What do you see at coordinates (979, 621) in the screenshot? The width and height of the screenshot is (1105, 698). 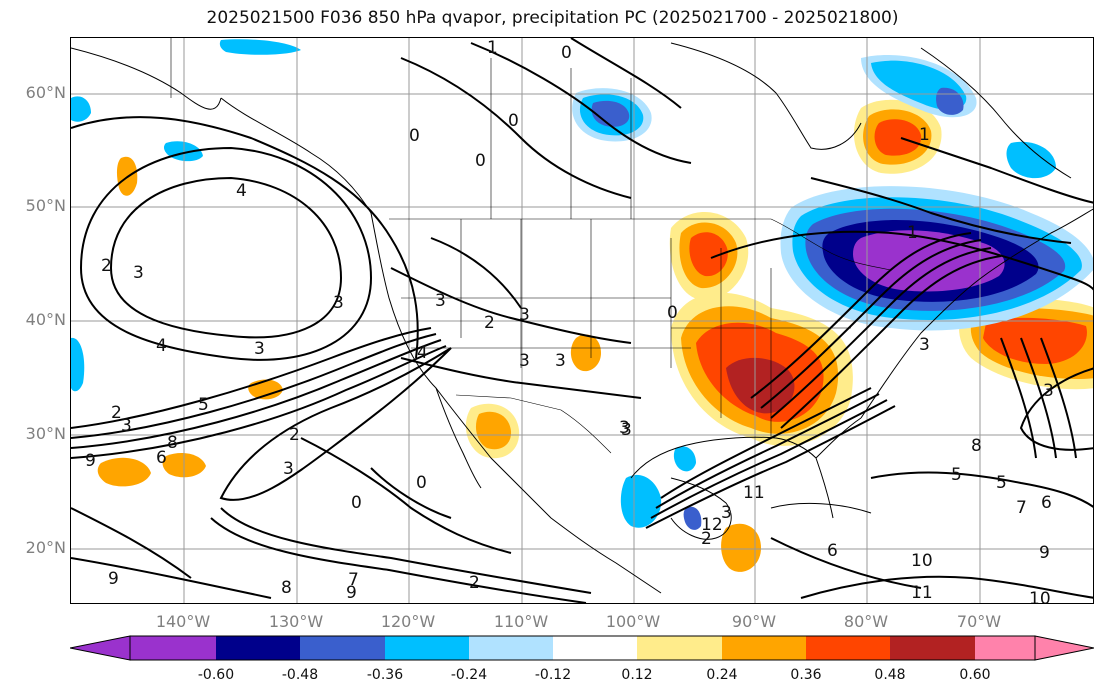 I see `lon-label-70w: 70°W` at bounding box center [979, 621].